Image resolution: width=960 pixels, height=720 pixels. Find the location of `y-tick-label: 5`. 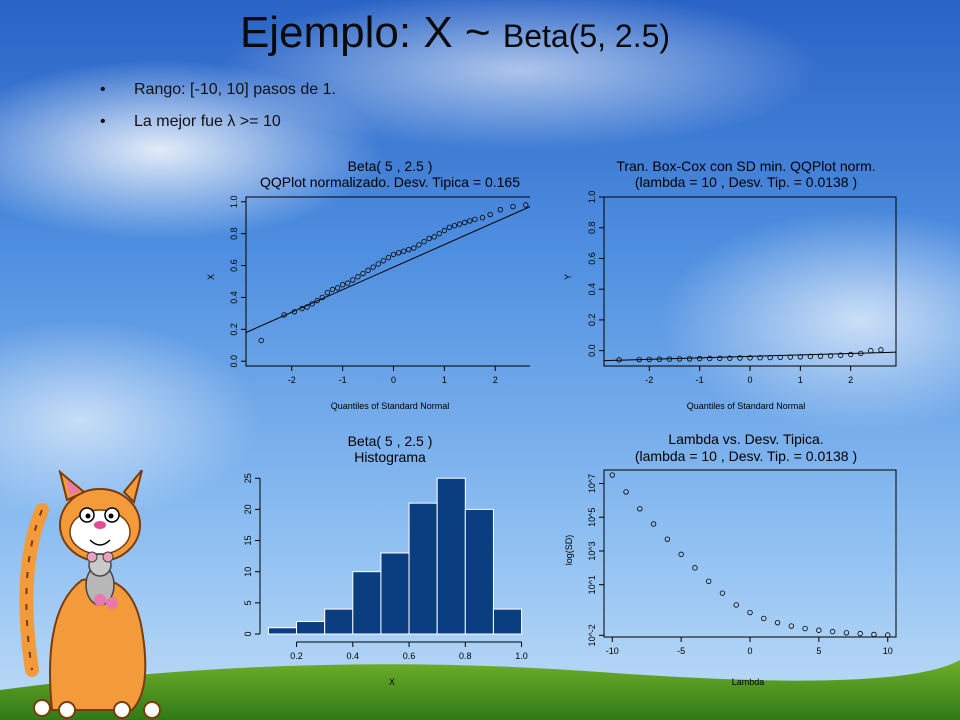

y-tick-label: 5 is located at coordinates (248, 602).